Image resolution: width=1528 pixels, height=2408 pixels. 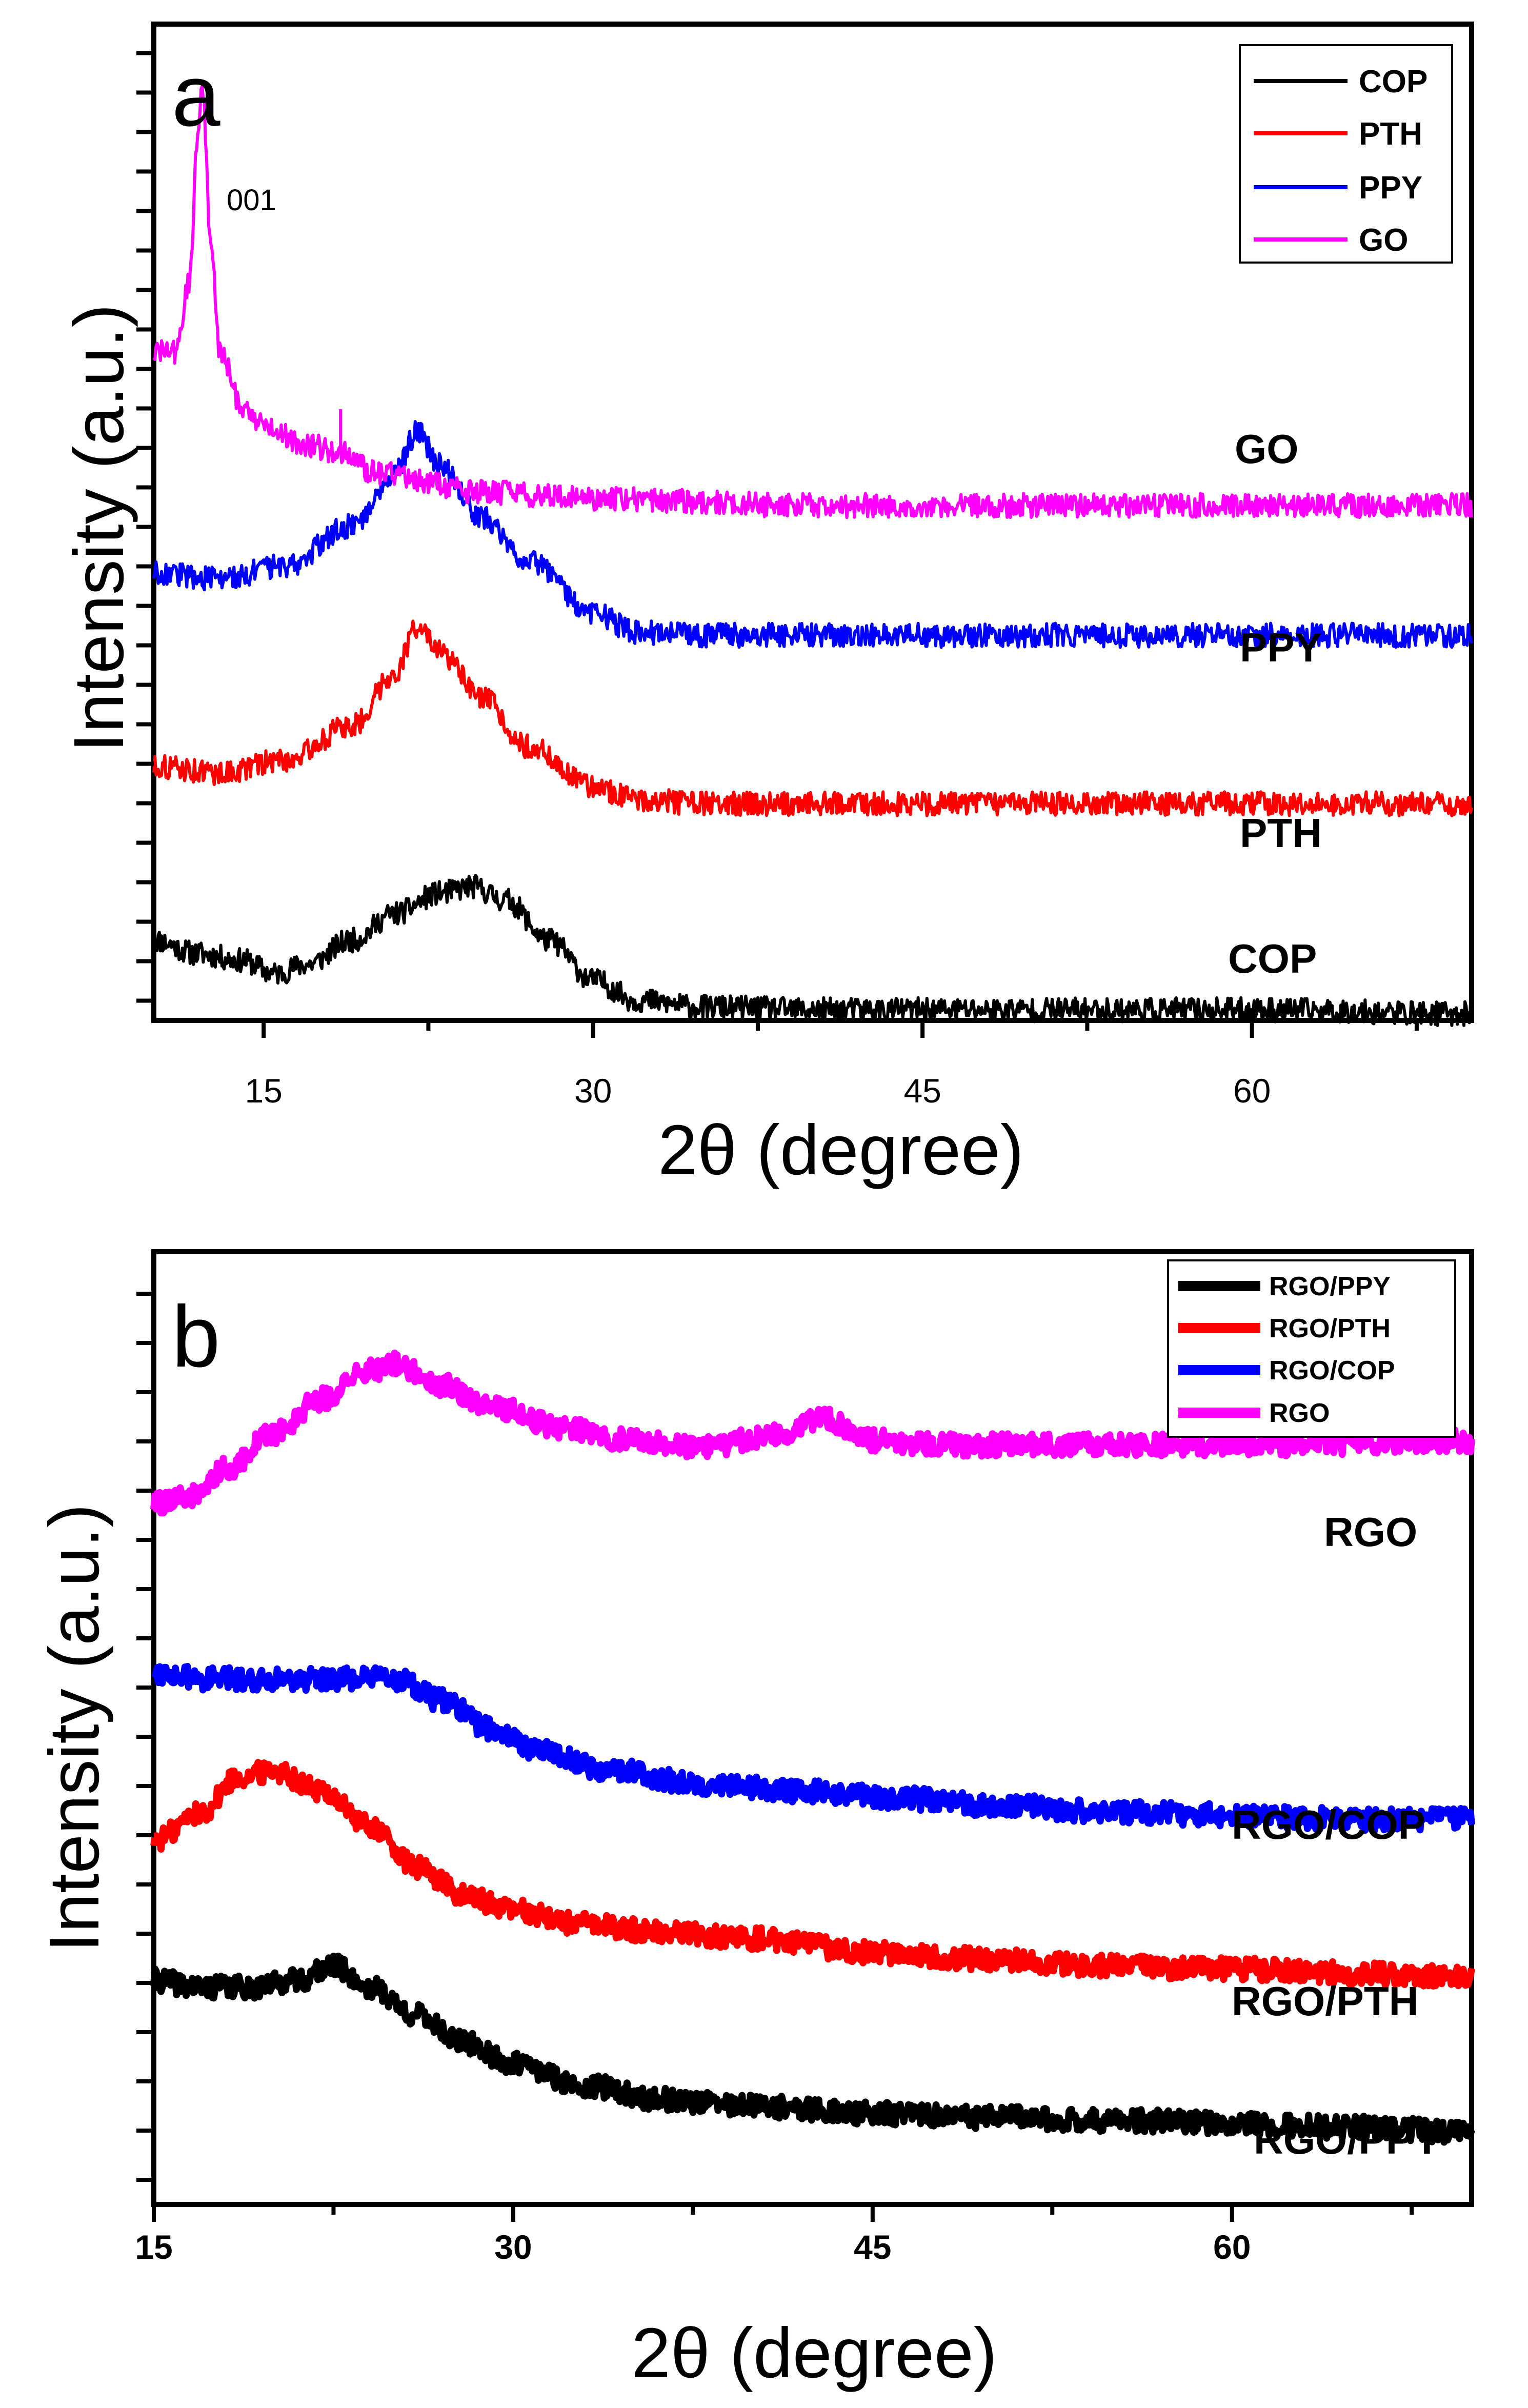 I want to click on series-line-cop, so click(x=813, y=950).